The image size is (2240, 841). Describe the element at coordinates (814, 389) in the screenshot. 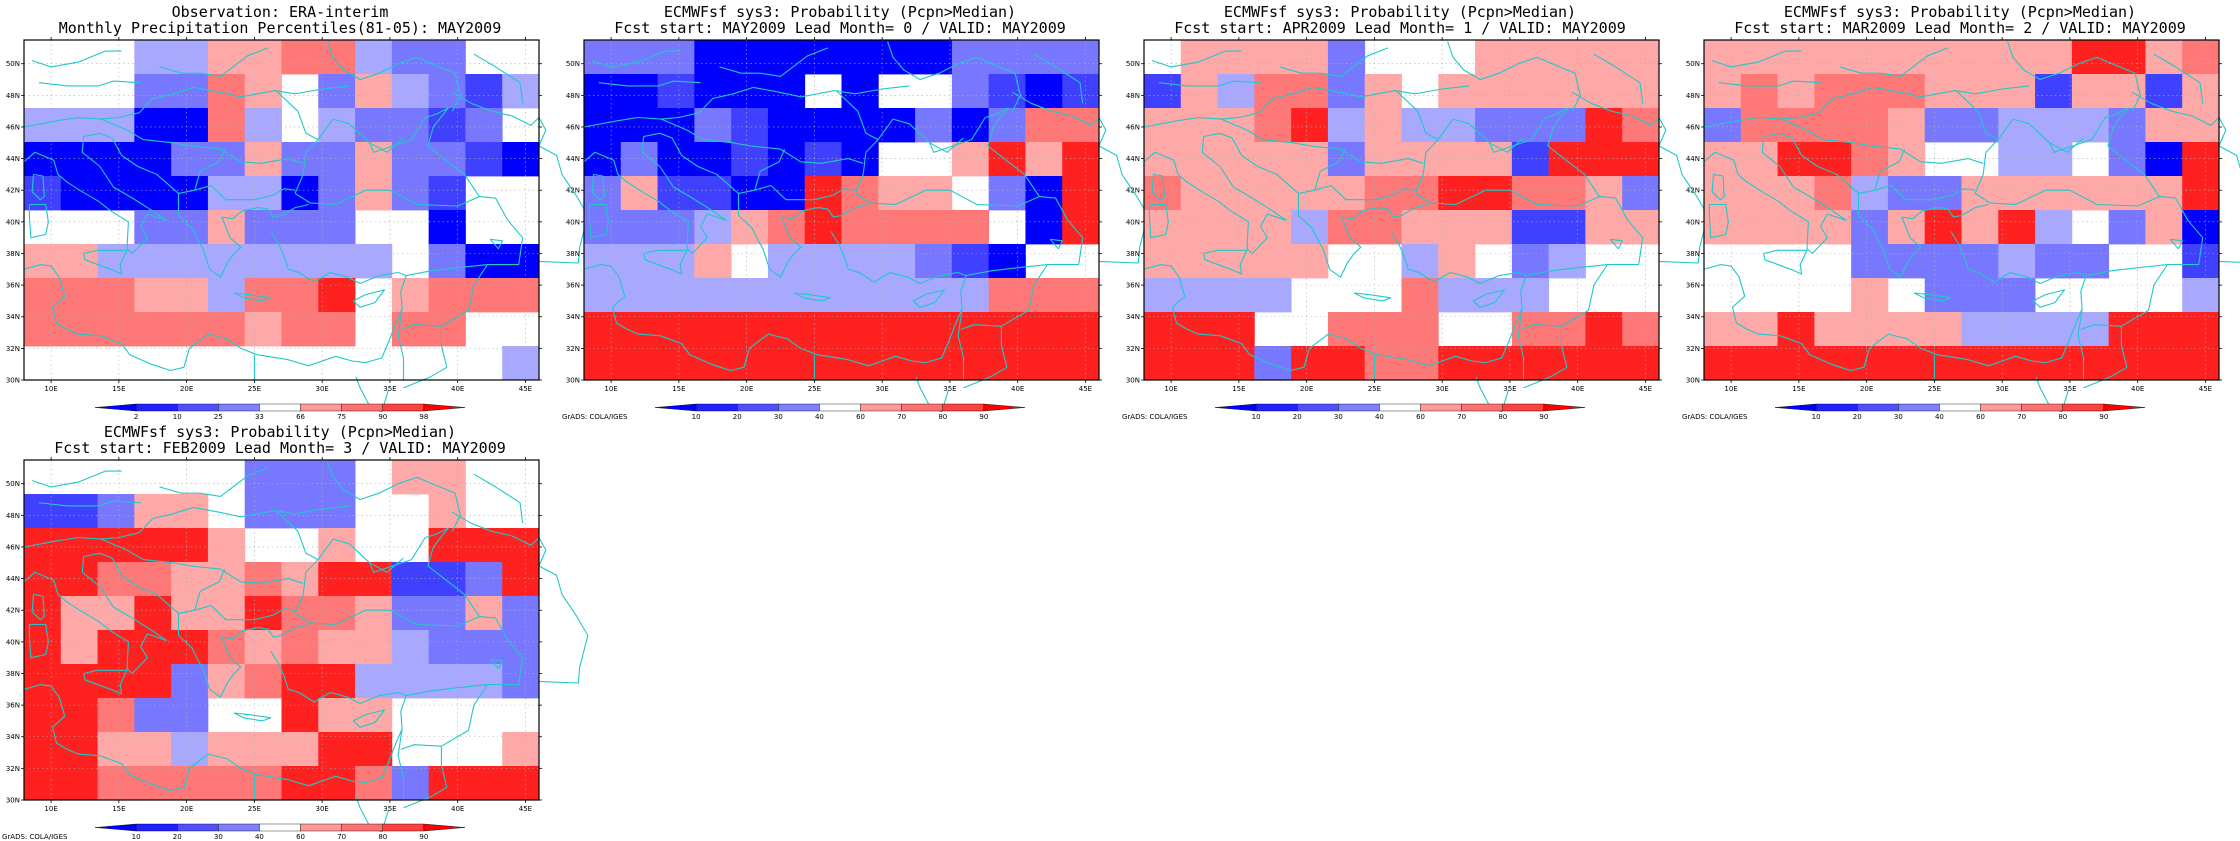

I see `lon-tick-label: 25E` at that location.